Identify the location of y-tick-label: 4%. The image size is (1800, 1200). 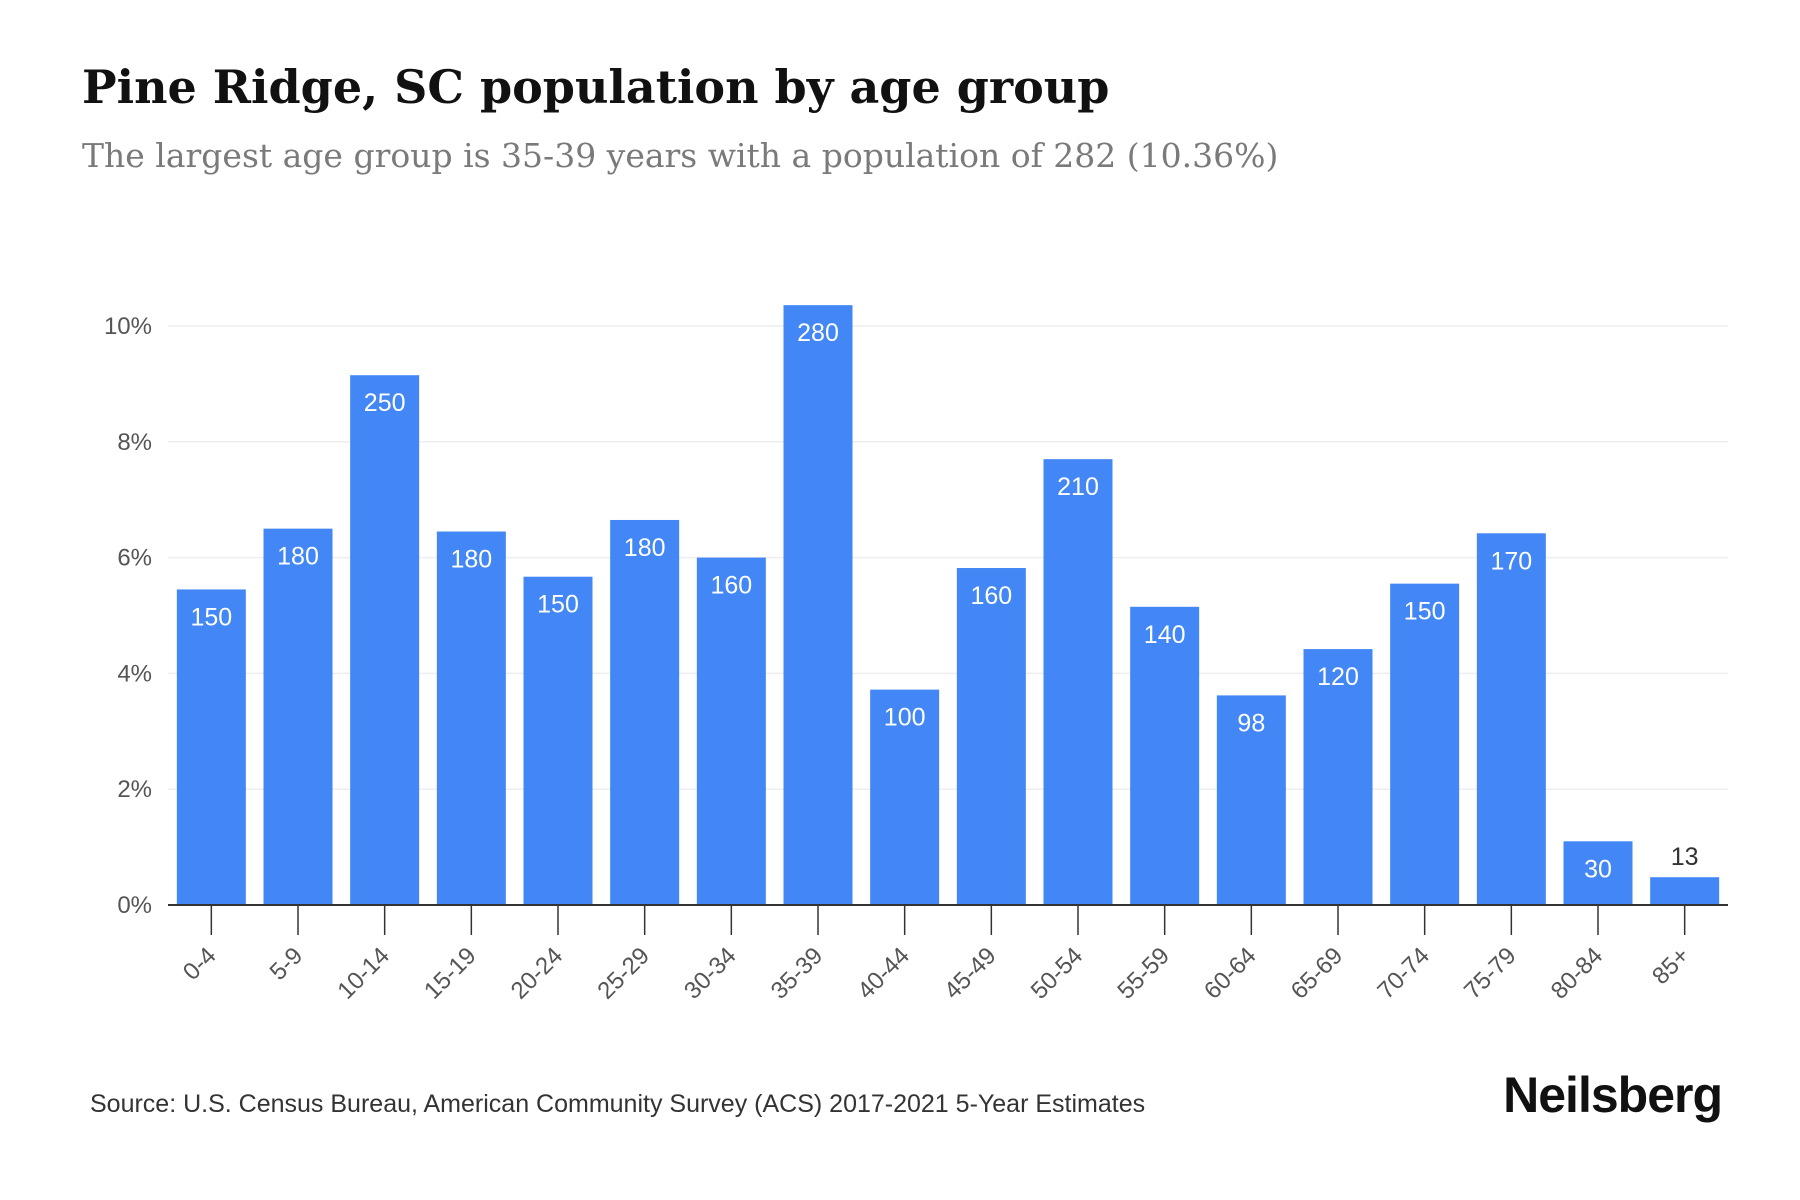
(134, 673).